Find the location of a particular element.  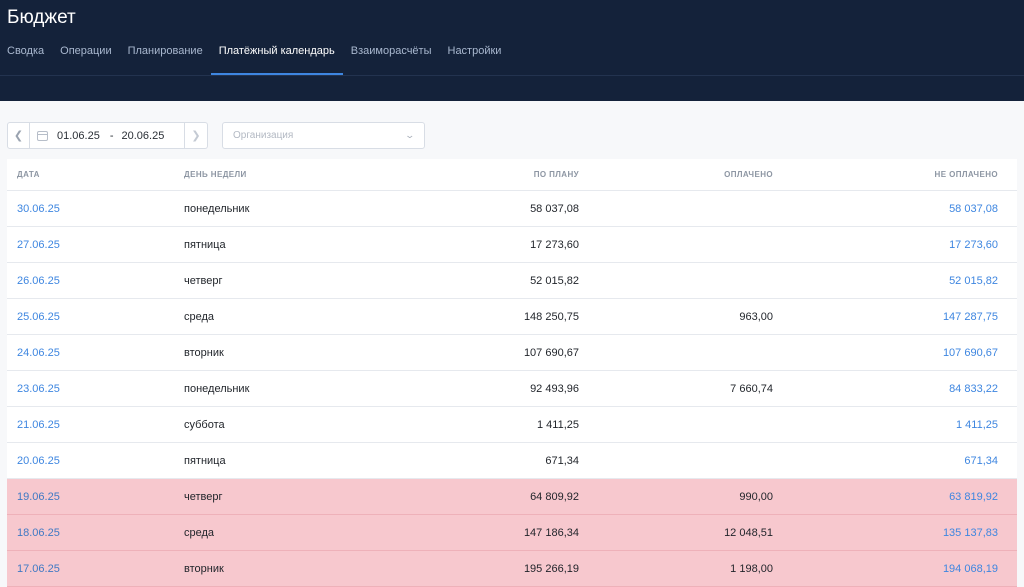

cell-paid: 12 048,51 is located at coordinates (748, 532).